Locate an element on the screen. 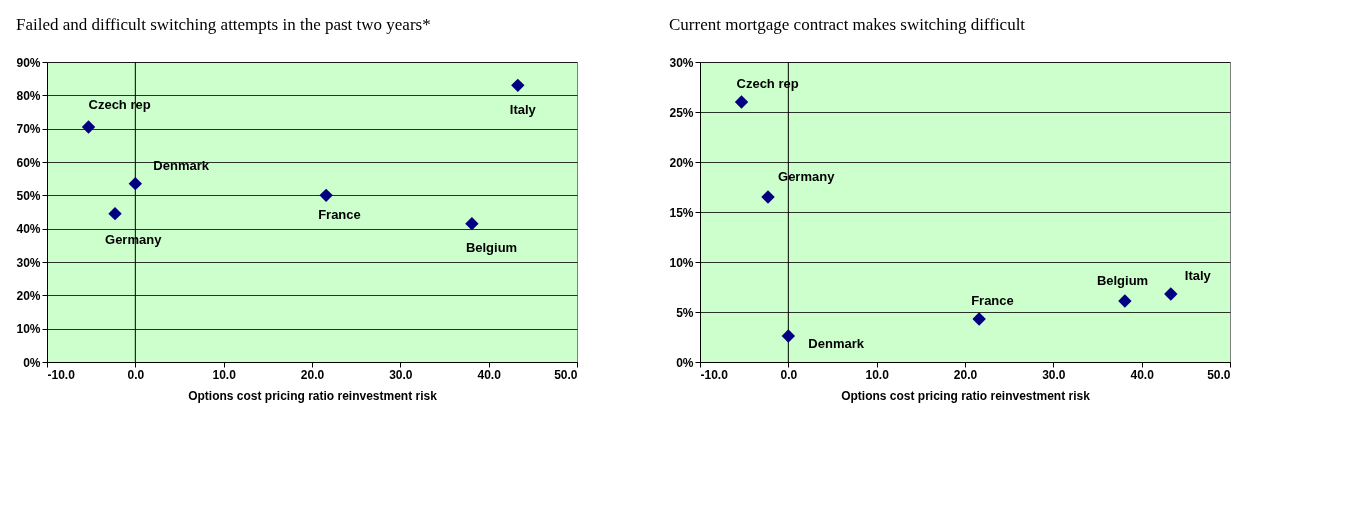  chart-title: Failed and difficult switching attempts in the past two years* is located at coordinates (223, 24).